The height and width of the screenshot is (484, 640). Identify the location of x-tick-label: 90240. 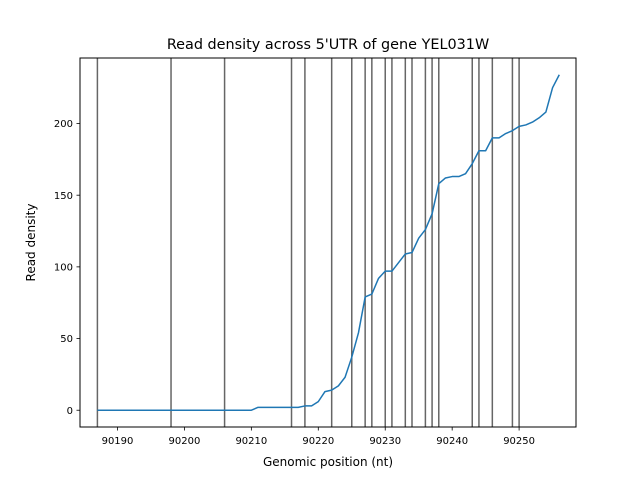
(452, 441).